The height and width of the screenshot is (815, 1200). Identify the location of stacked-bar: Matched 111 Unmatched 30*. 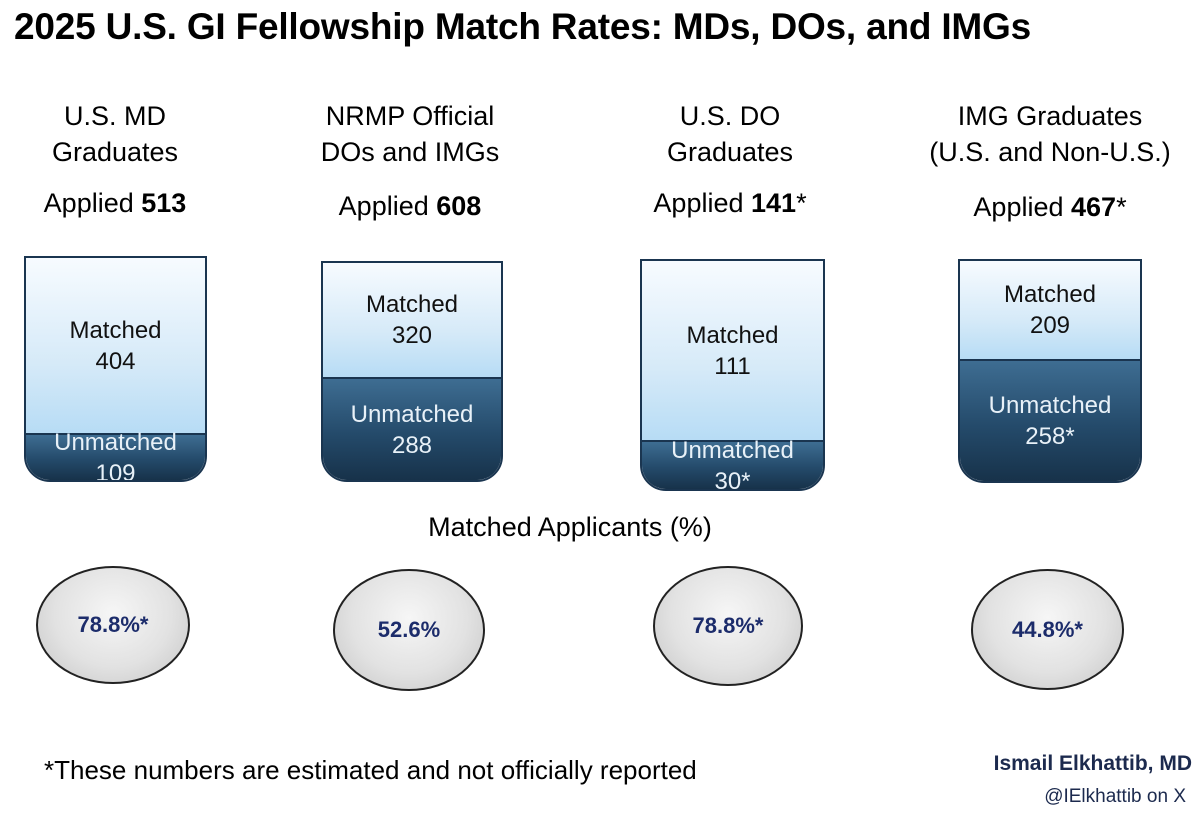
(732, 375).